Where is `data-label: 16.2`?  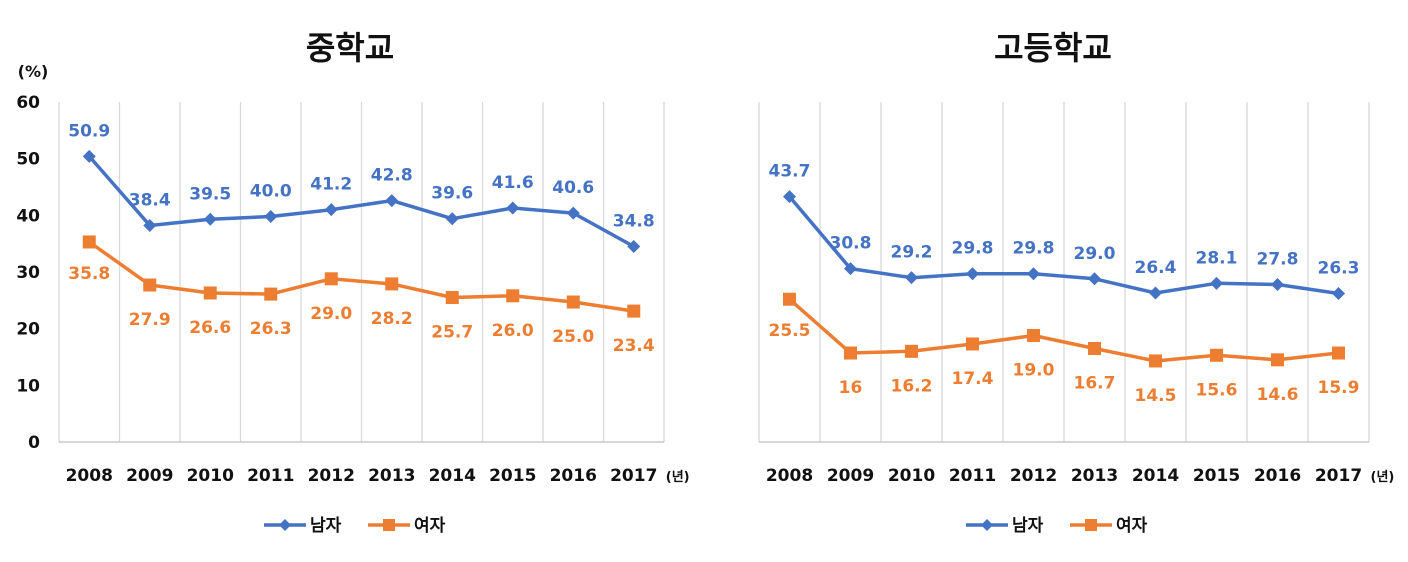 data-label: 16.2 is located at coordinates (912, 386).